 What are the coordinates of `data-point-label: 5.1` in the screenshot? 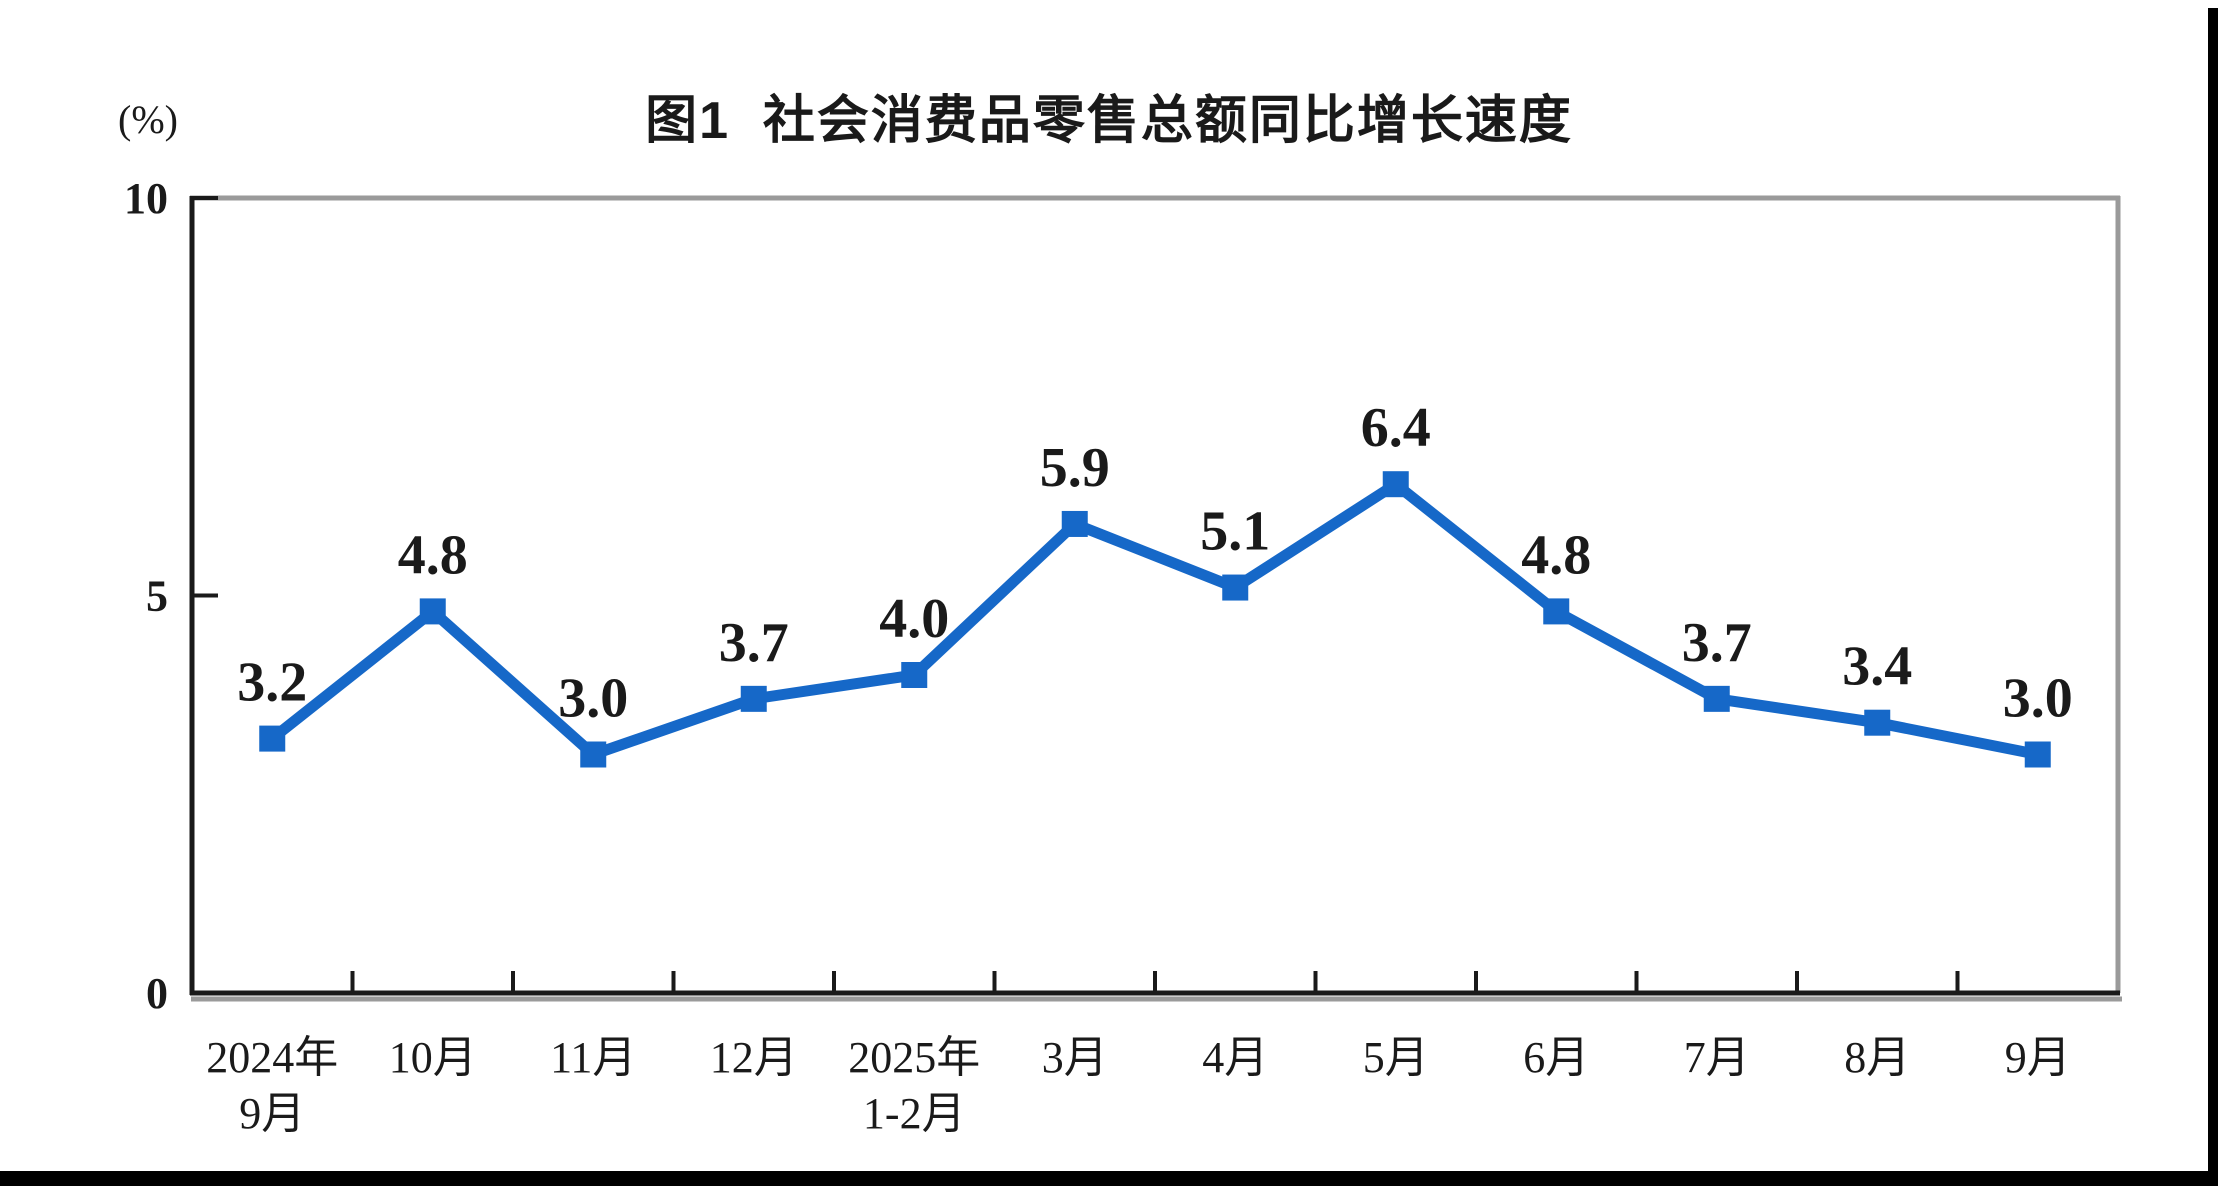 It's located at (1235, 532).